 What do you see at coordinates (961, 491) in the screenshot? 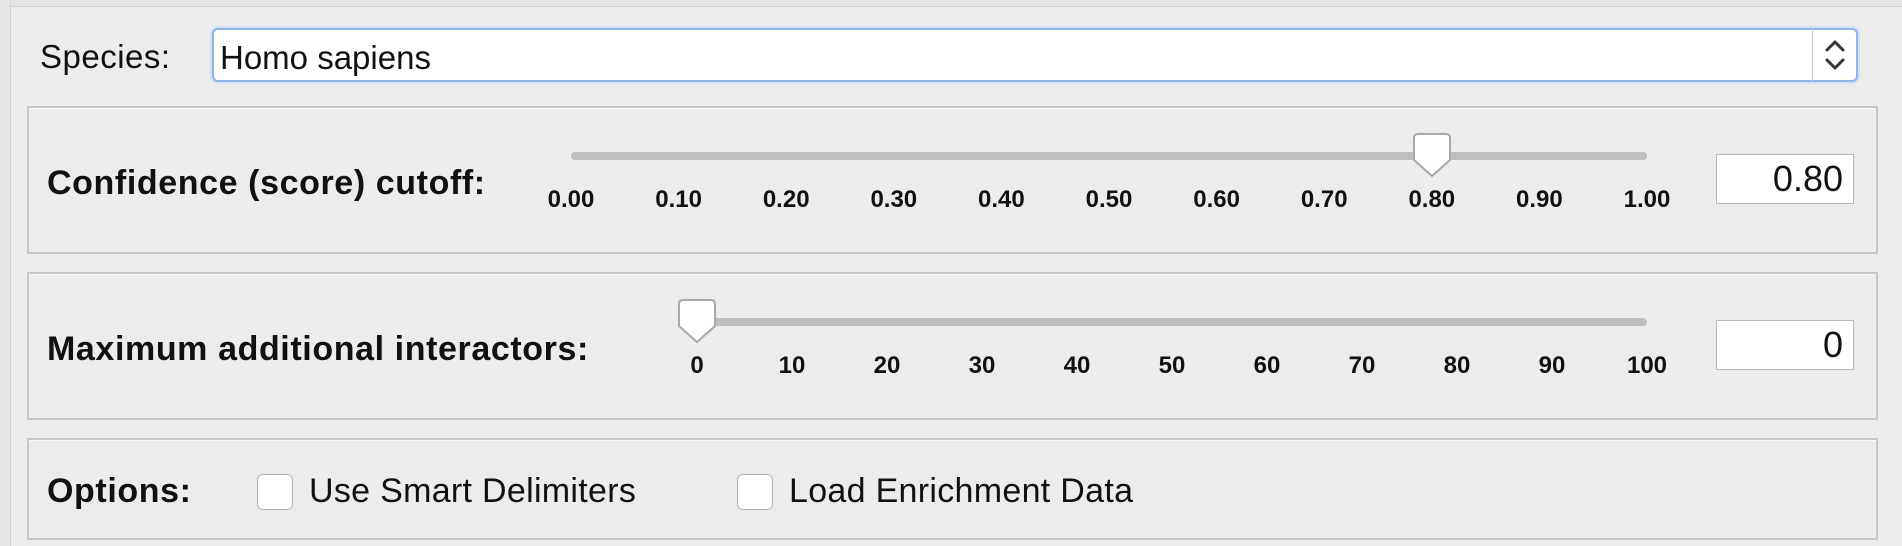
I see `enrichment-label: Load Enrichment Data` at bounding box center [961, 491].